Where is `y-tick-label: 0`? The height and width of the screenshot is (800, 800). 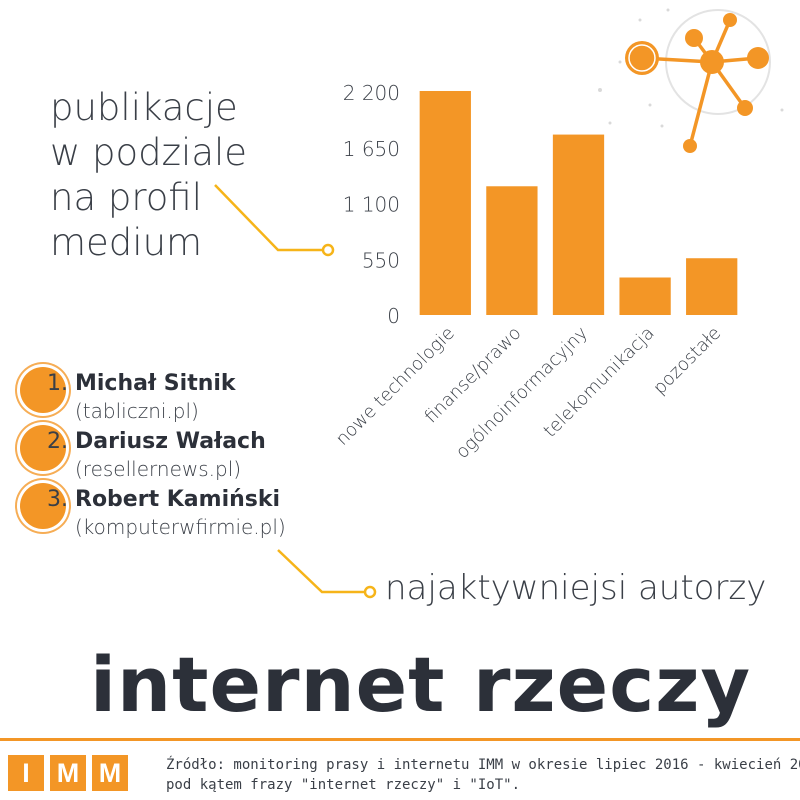 y-tick-label: 0 is located at coordinates (393, 316).